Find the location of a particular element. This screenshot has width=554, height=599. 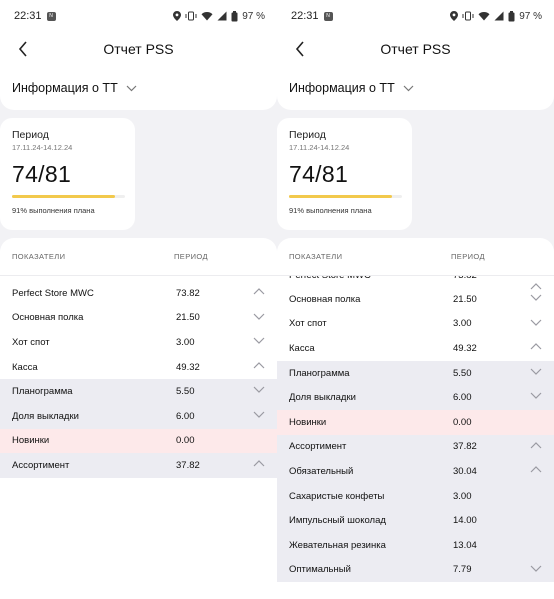

table-row: Оптимальный 7.79 is located at coordinates (415, 570).